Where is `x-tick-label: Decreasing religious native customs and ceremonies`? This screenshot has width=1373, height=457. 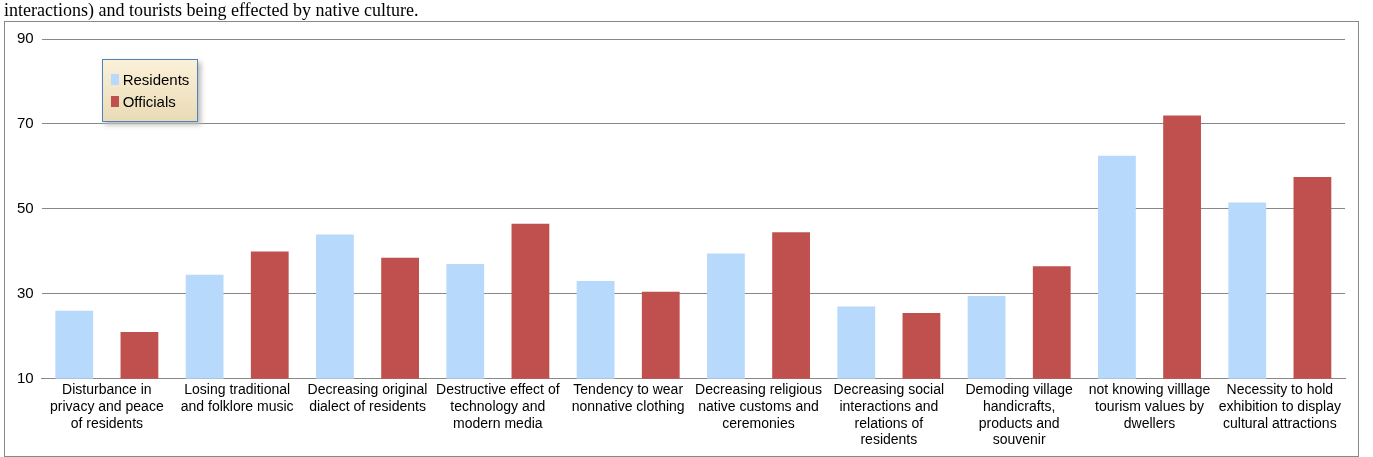
x-tick-label: Decreasing religious native customs and ceremonies is located at coordinates (758, 406).